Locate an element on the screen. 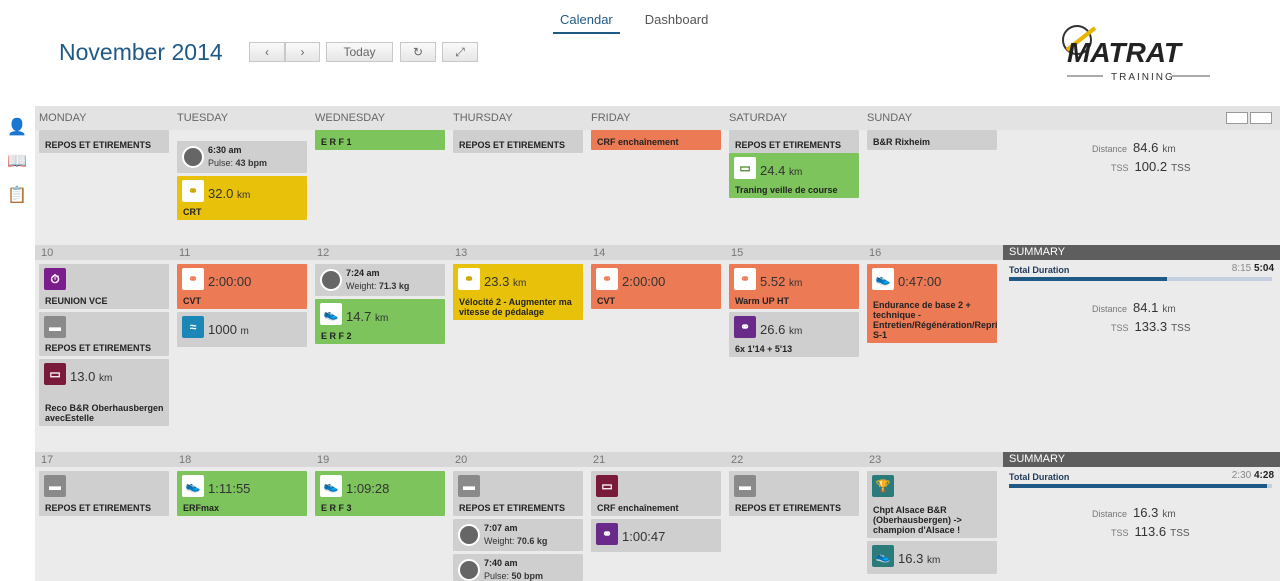 The height and width of the screenshot is (581, 1280). summary-header: SUMMARY is located at coordinates (1141, 252).